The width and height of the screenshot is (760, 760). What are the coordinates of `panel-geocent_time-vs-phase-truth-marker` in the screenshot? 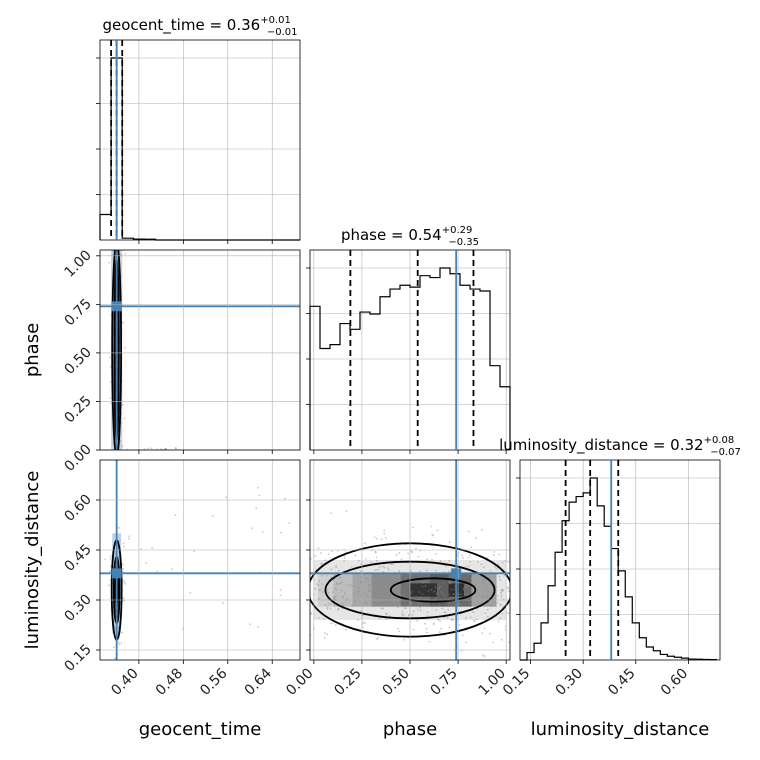 It's located at (116, 306).